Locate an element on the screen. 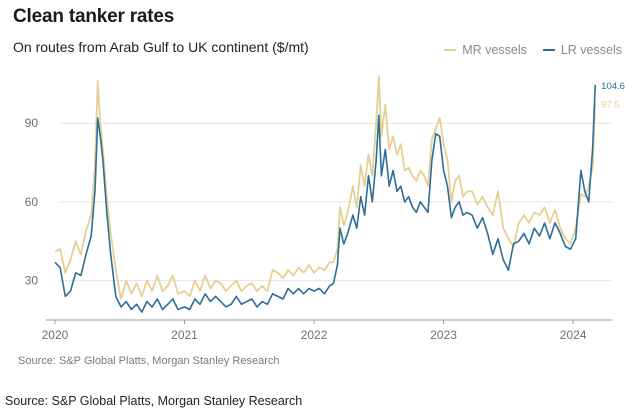 Image resolution: width=640 pixels, height=414 pixels. legend-item-mr: MR vessels is located at coordinates (485, 50).